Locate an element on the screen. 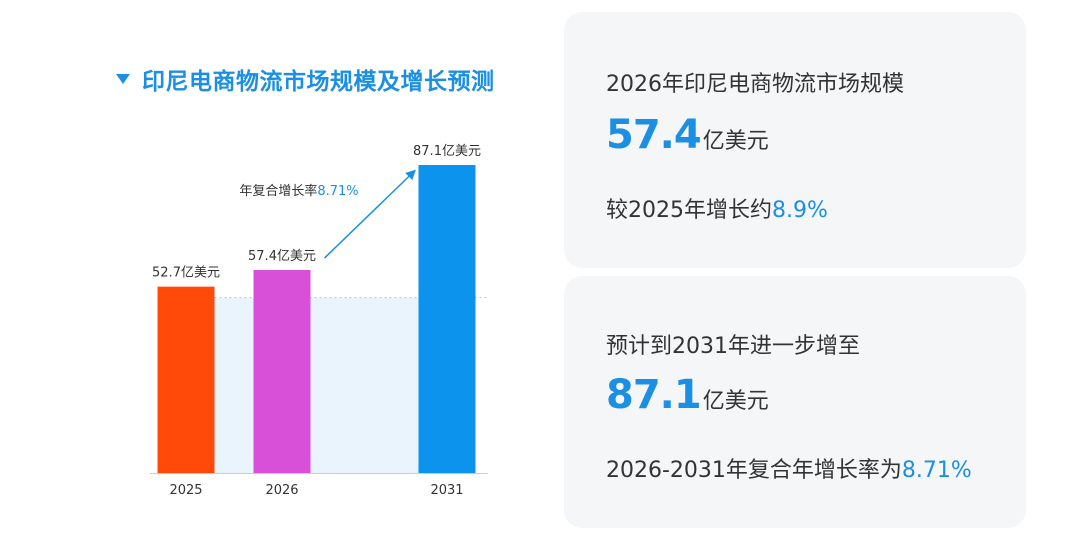 This screenshot has height=551, width=1080. card-bottom-value: 87.1 亿美元 is located at coordinates (687, 395).